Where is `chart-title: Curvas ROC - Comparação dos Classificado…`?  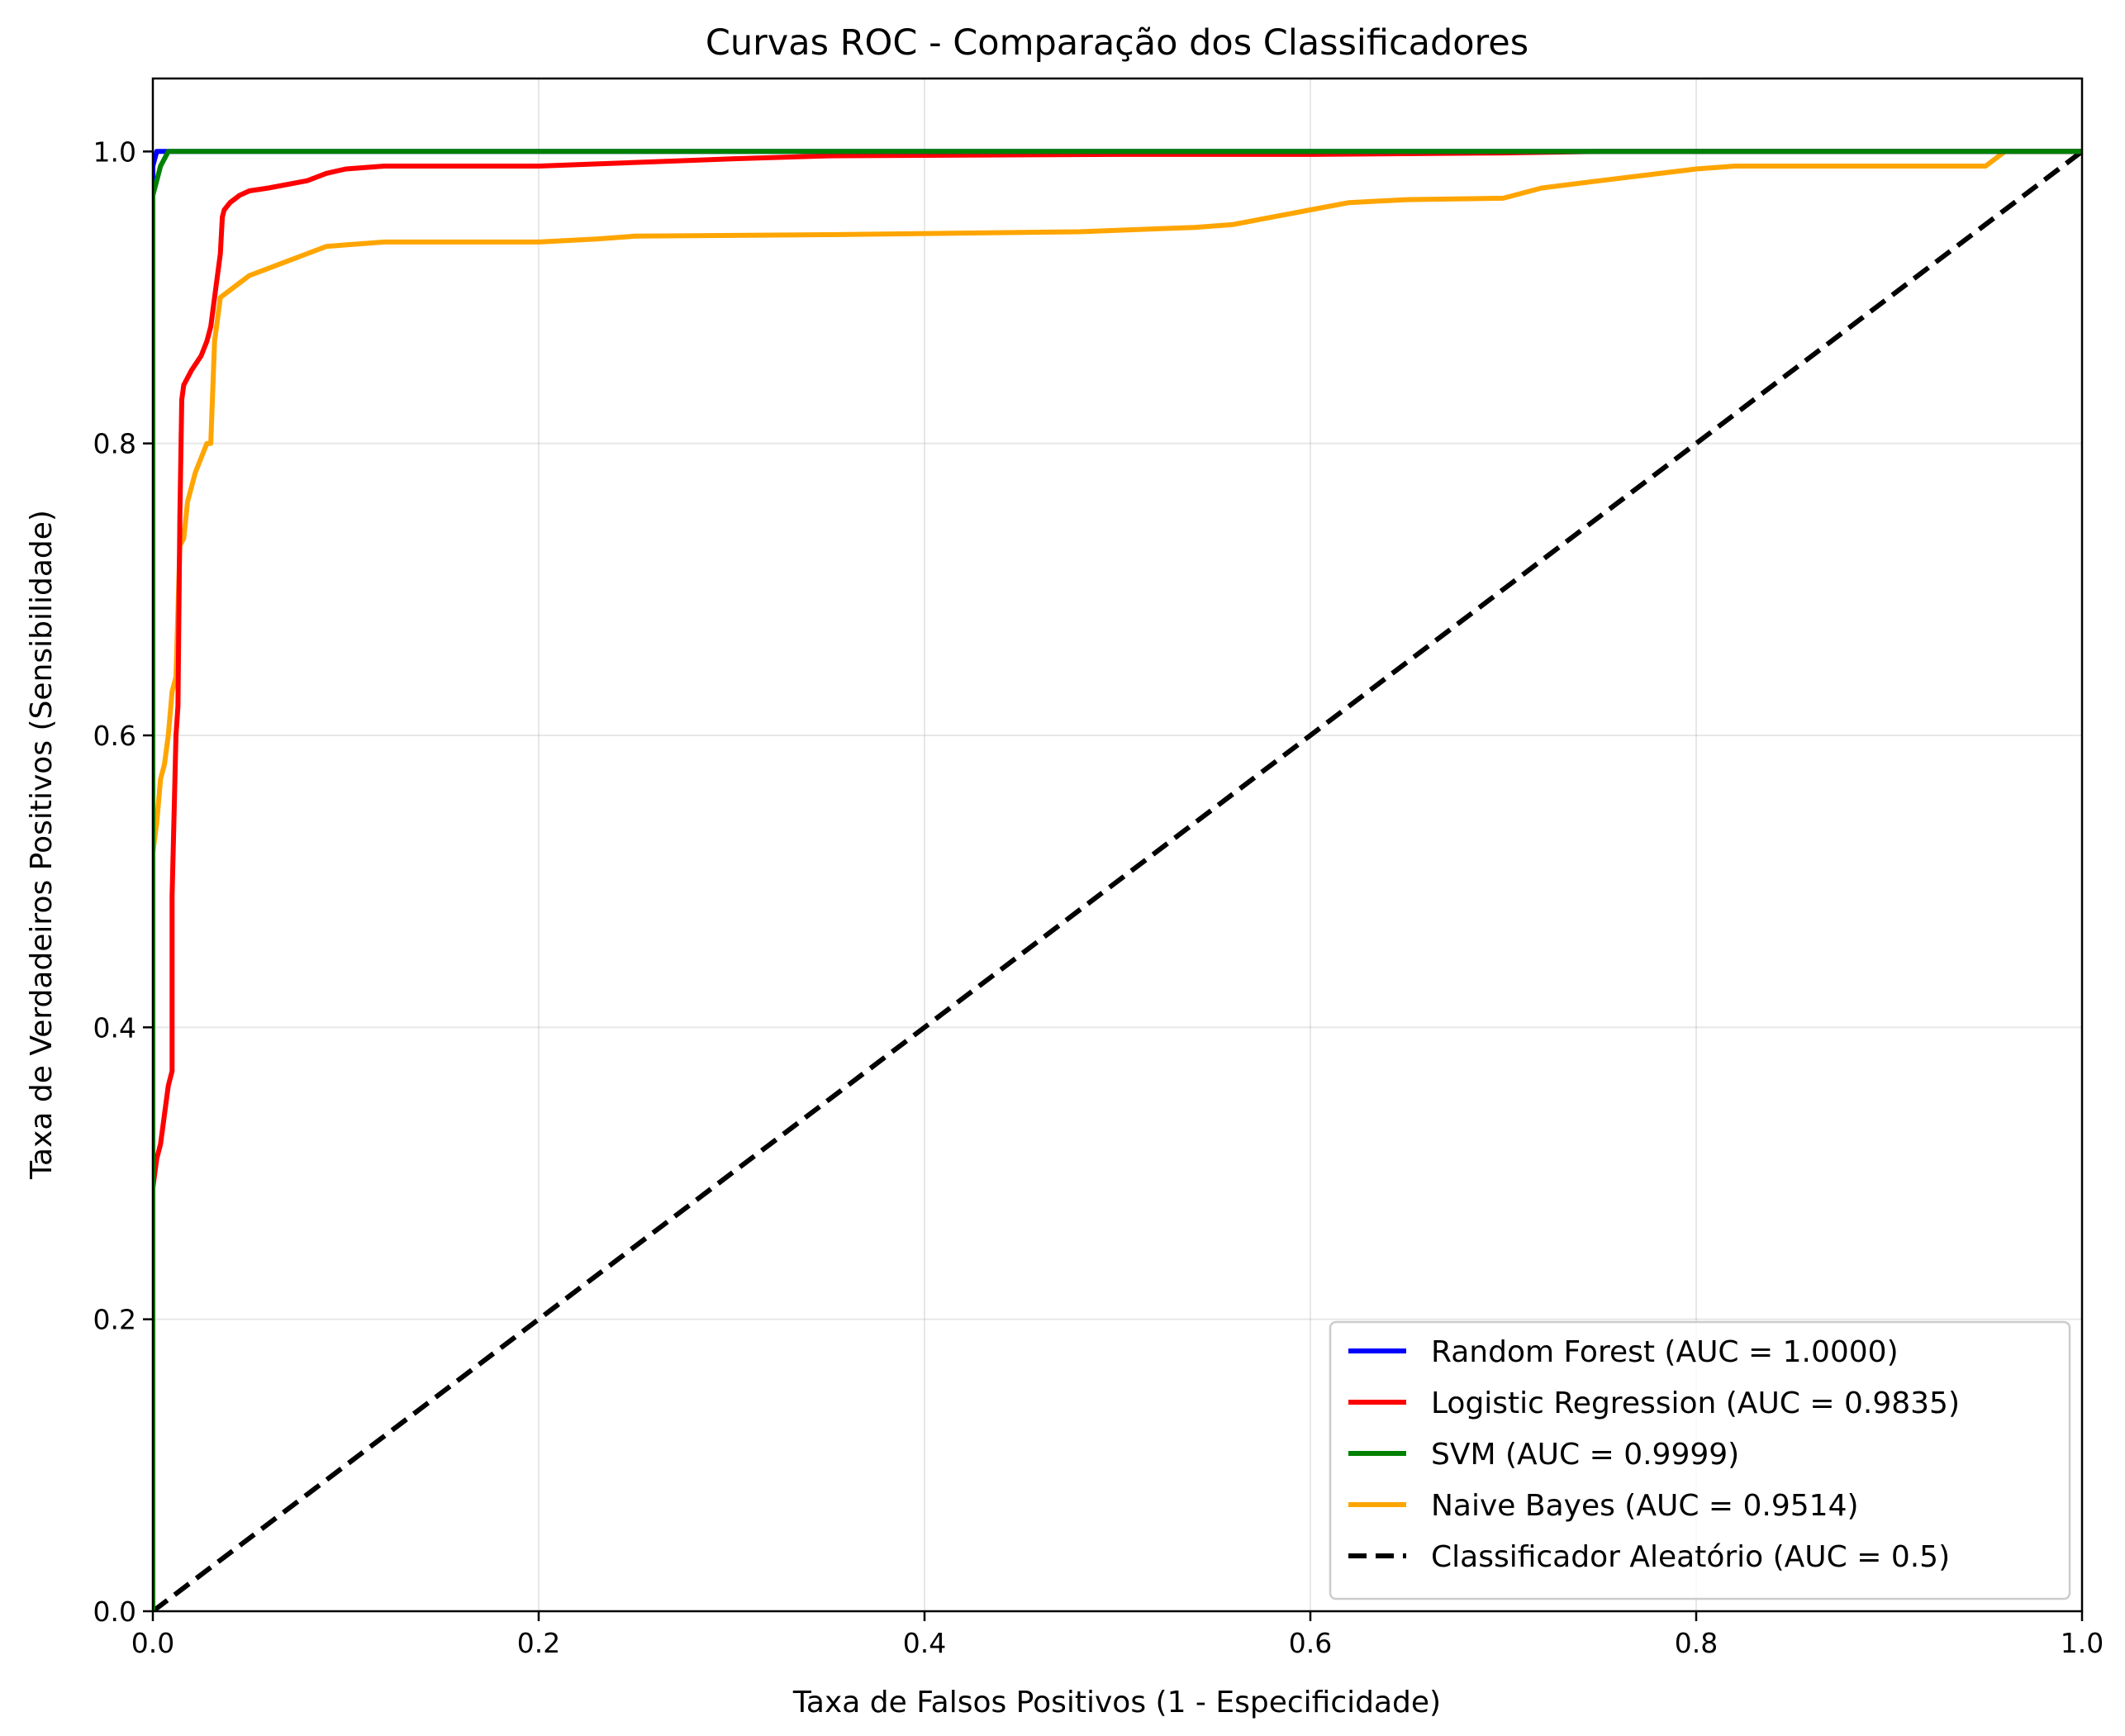
chart-title: Curvas ROC - Comparação dos Classificado… is located at coordinates (1117, 43).